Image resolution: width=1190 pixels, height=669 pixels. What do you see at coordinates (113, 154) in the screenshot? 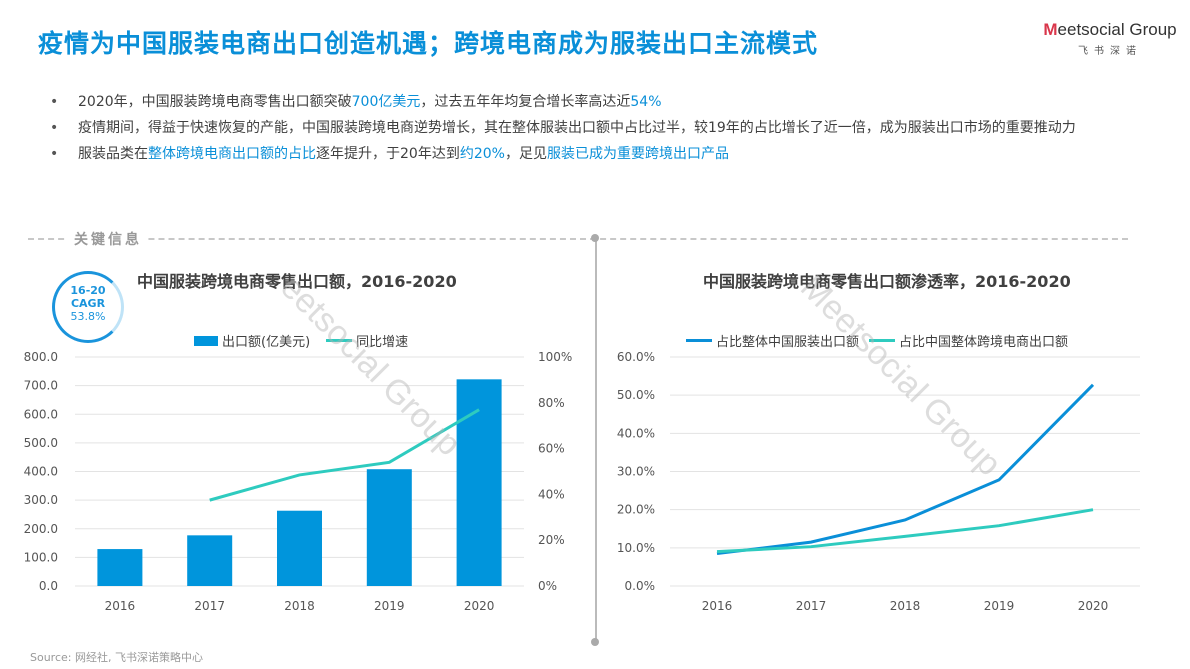
I see `bullet-text: 服装品类在` at bounding box center [113, 154].